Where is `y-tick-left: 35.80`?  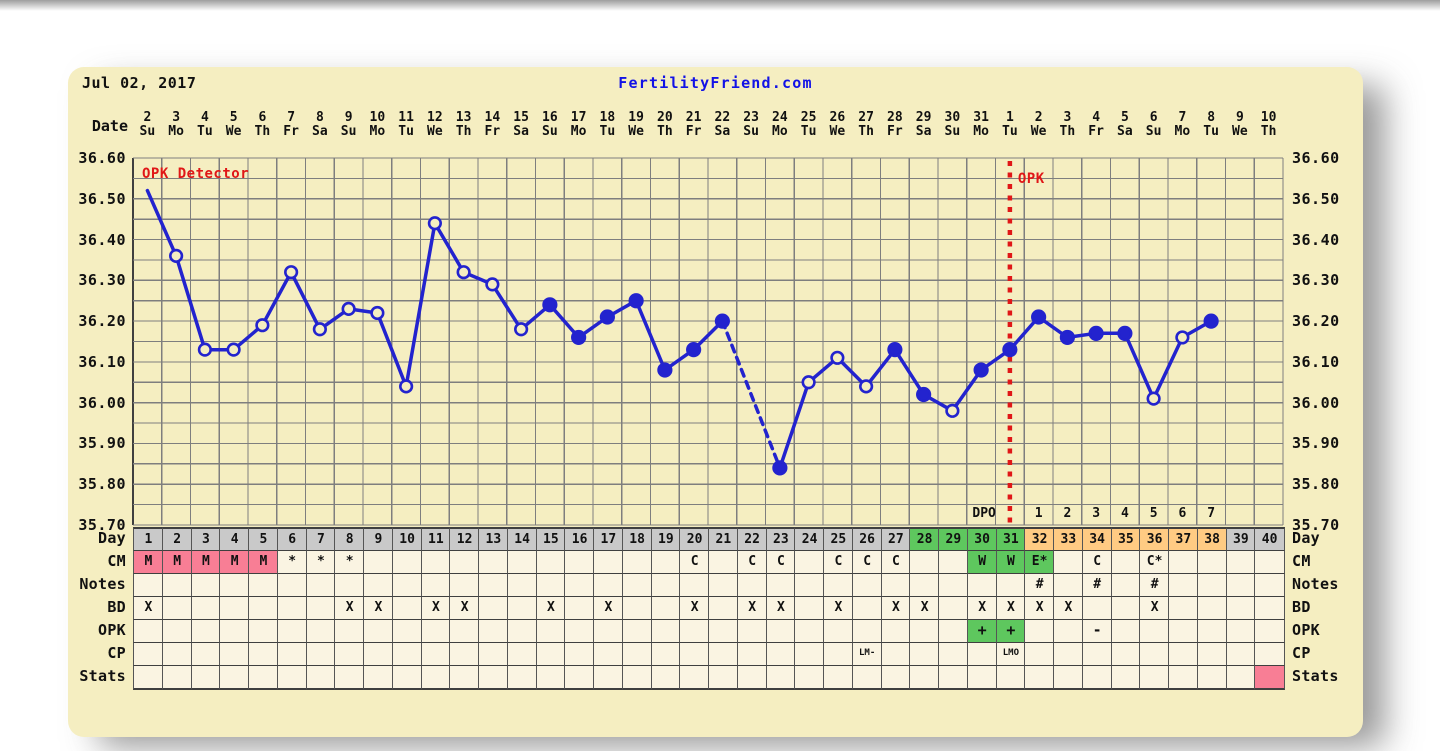 y-tick-left: 35.80 is located at coordinates (102, 484).